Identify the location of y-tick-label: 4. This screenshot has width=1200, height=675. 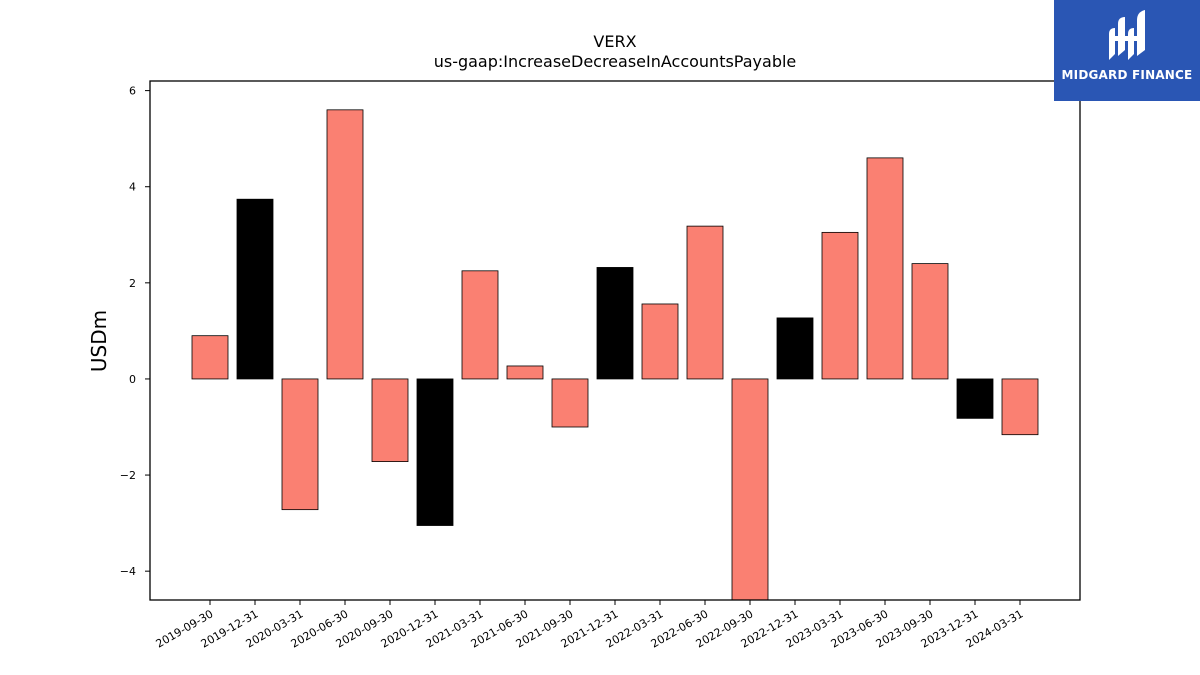
(132, 187).